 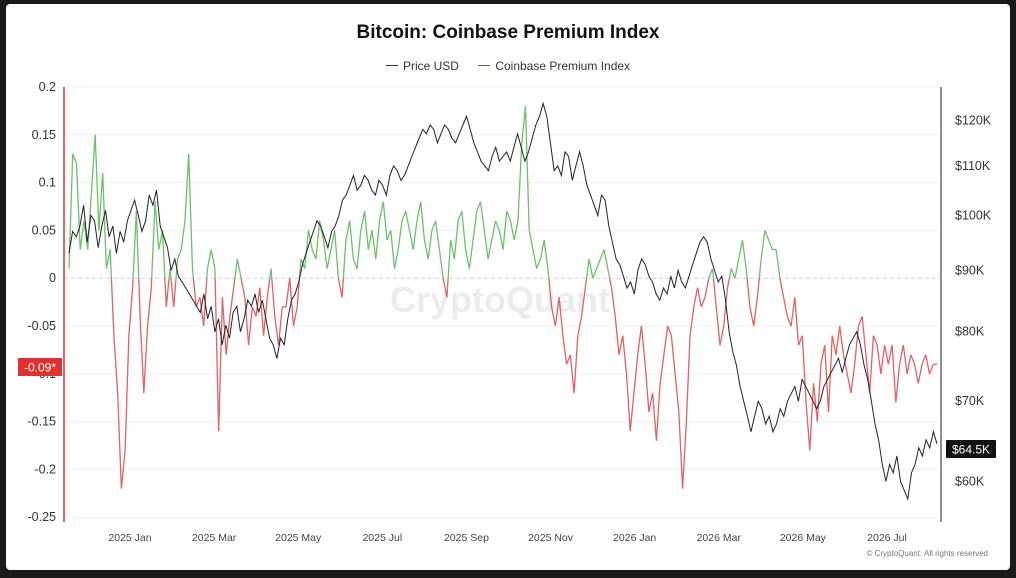 What do you see at coordinates (719, 538) in the screenshot?
I see `x-tick-label: 2026 Mar` at bounding box center [719, 538].